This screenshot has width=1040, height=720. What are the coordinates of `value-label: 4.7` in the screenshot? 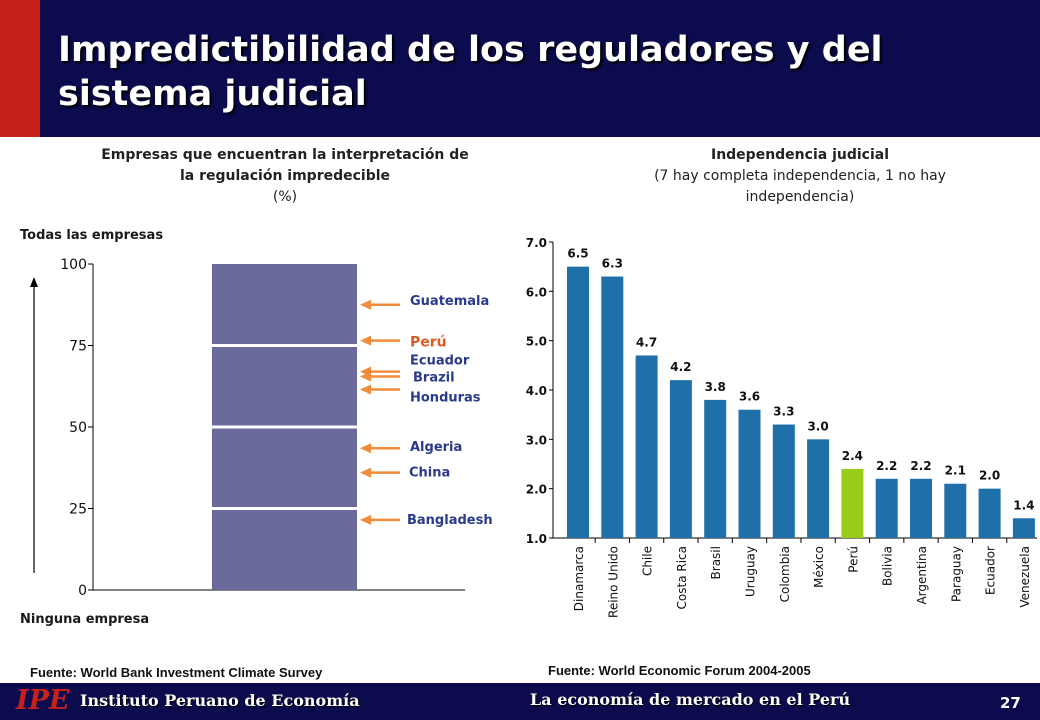 It's located at (646, 342).